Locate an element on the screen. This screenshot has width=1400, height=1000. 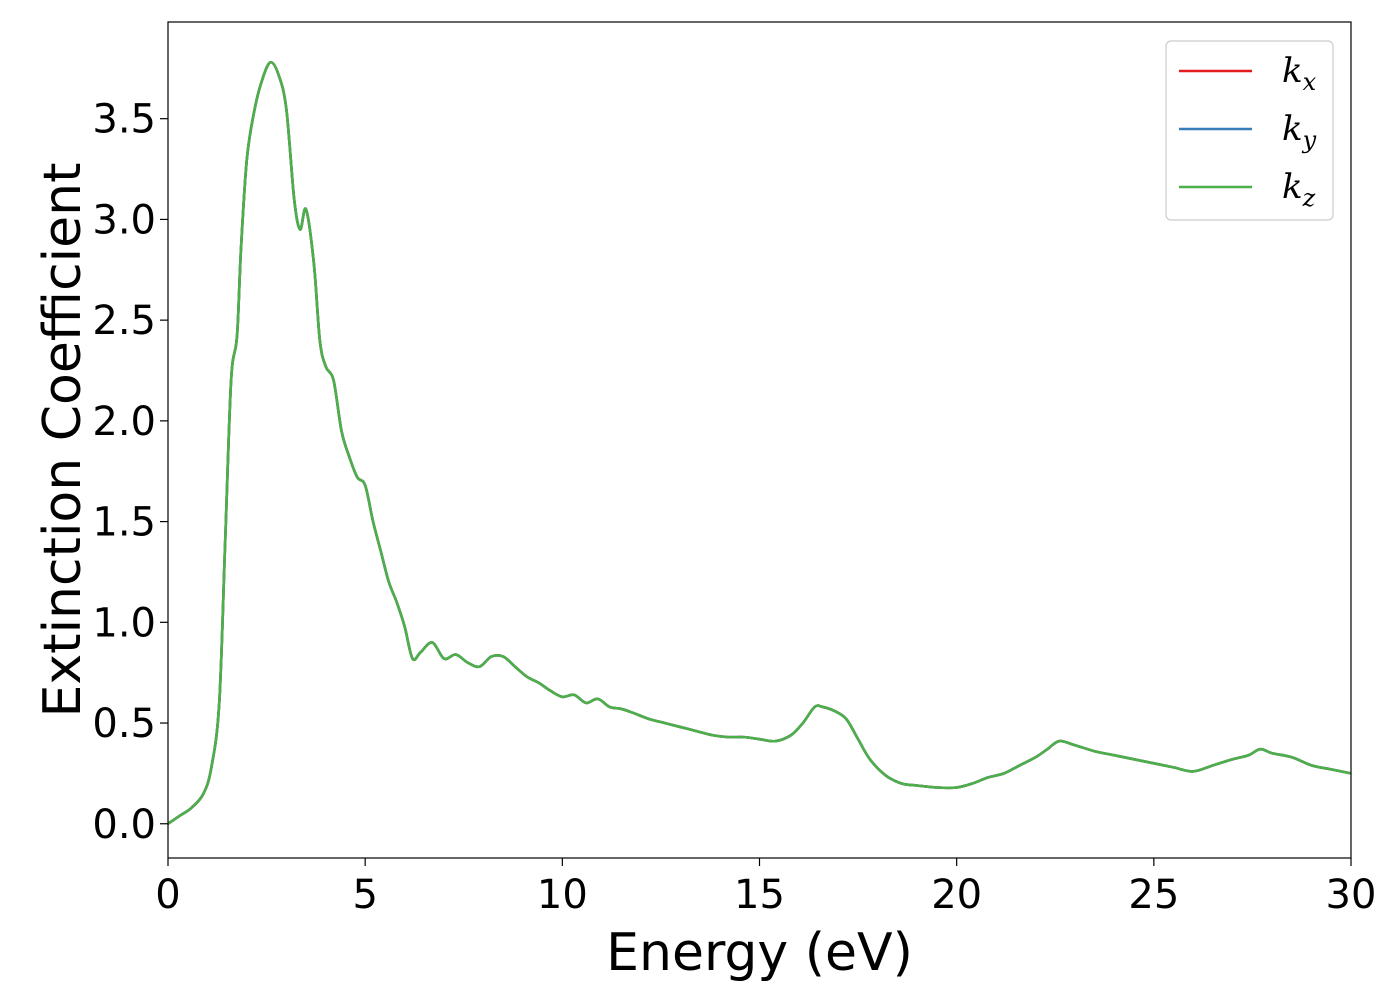
y-tick-label: 2.0 is located at coordinates (124, 422).